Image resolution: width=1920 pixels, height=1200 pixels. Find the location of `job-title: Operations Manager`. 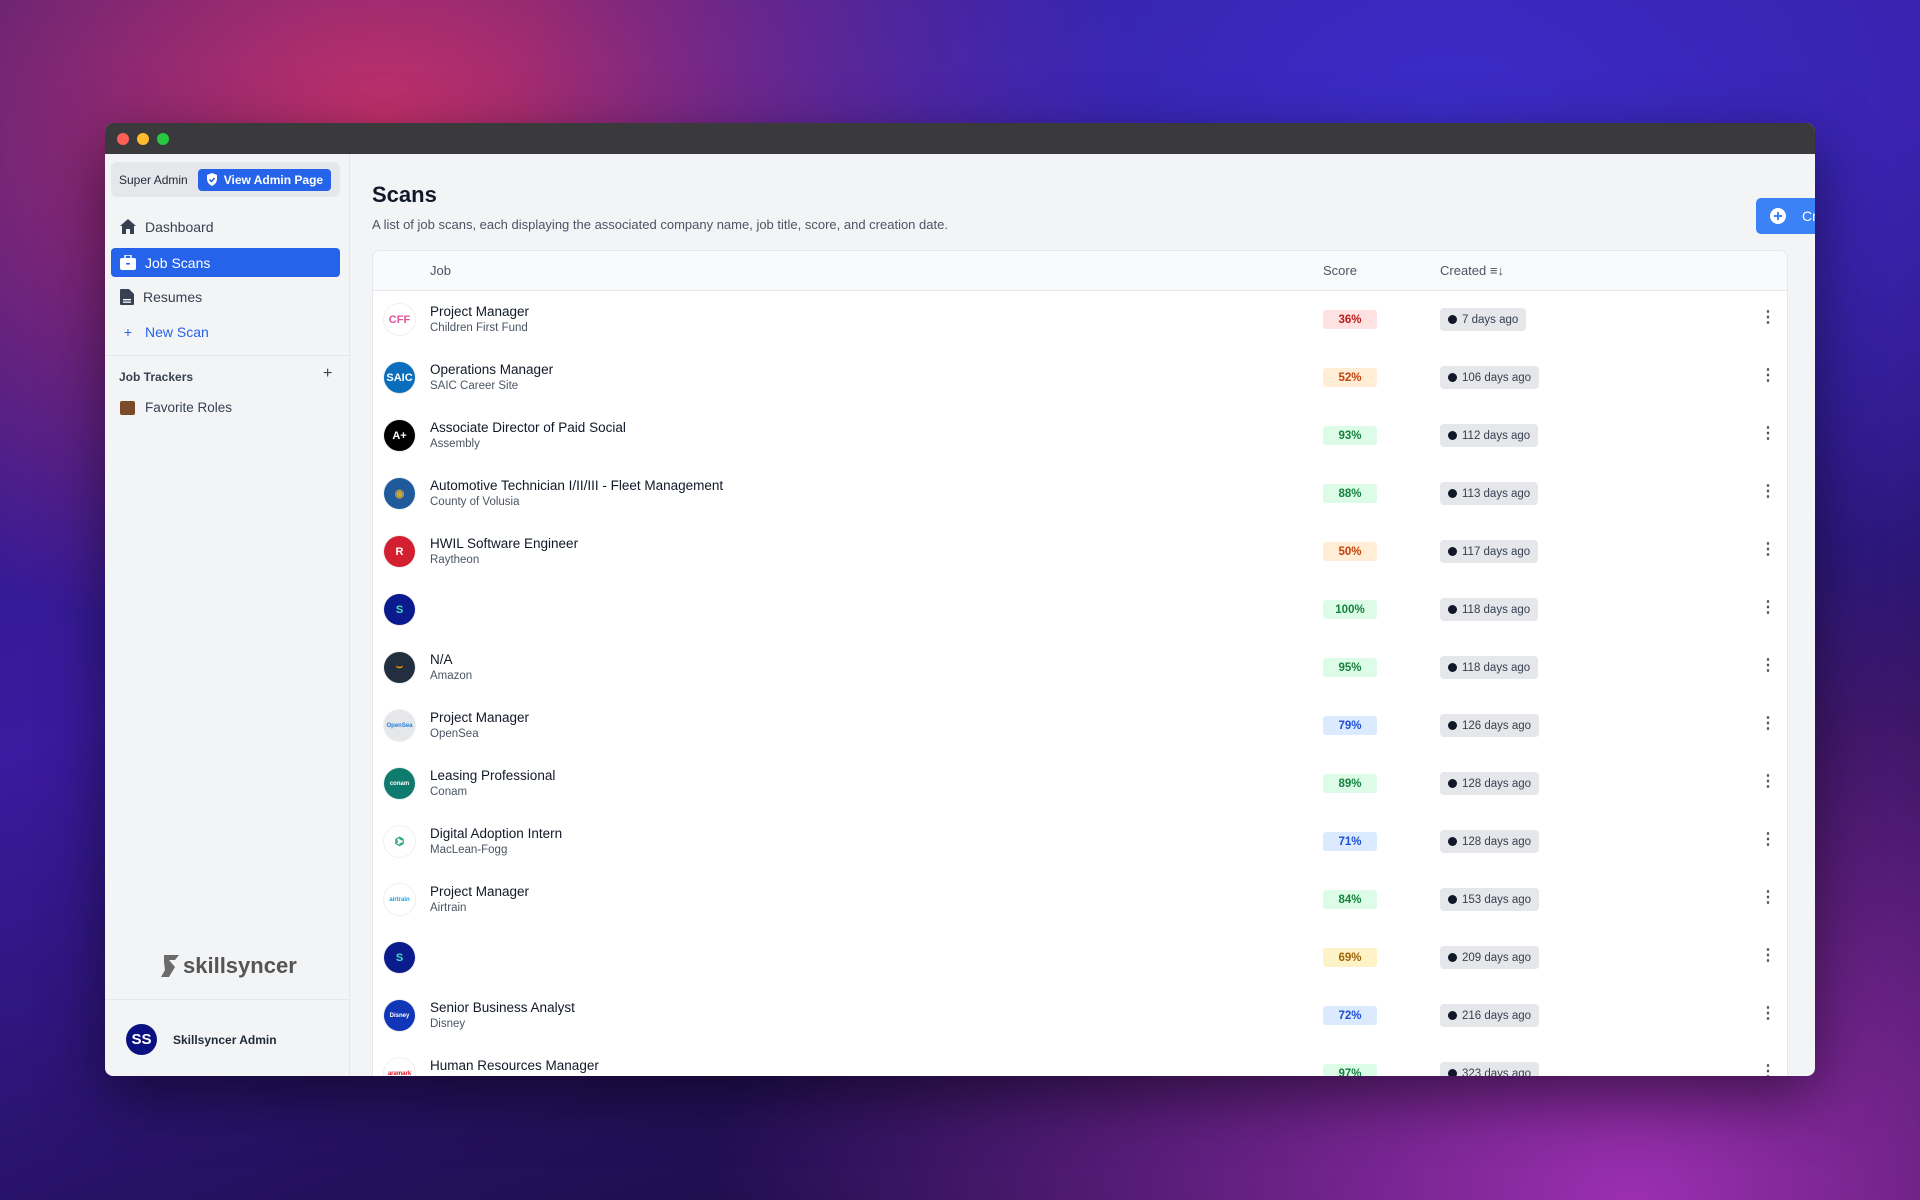

job-title: Operations Manager is located at coordinates (492, 369).